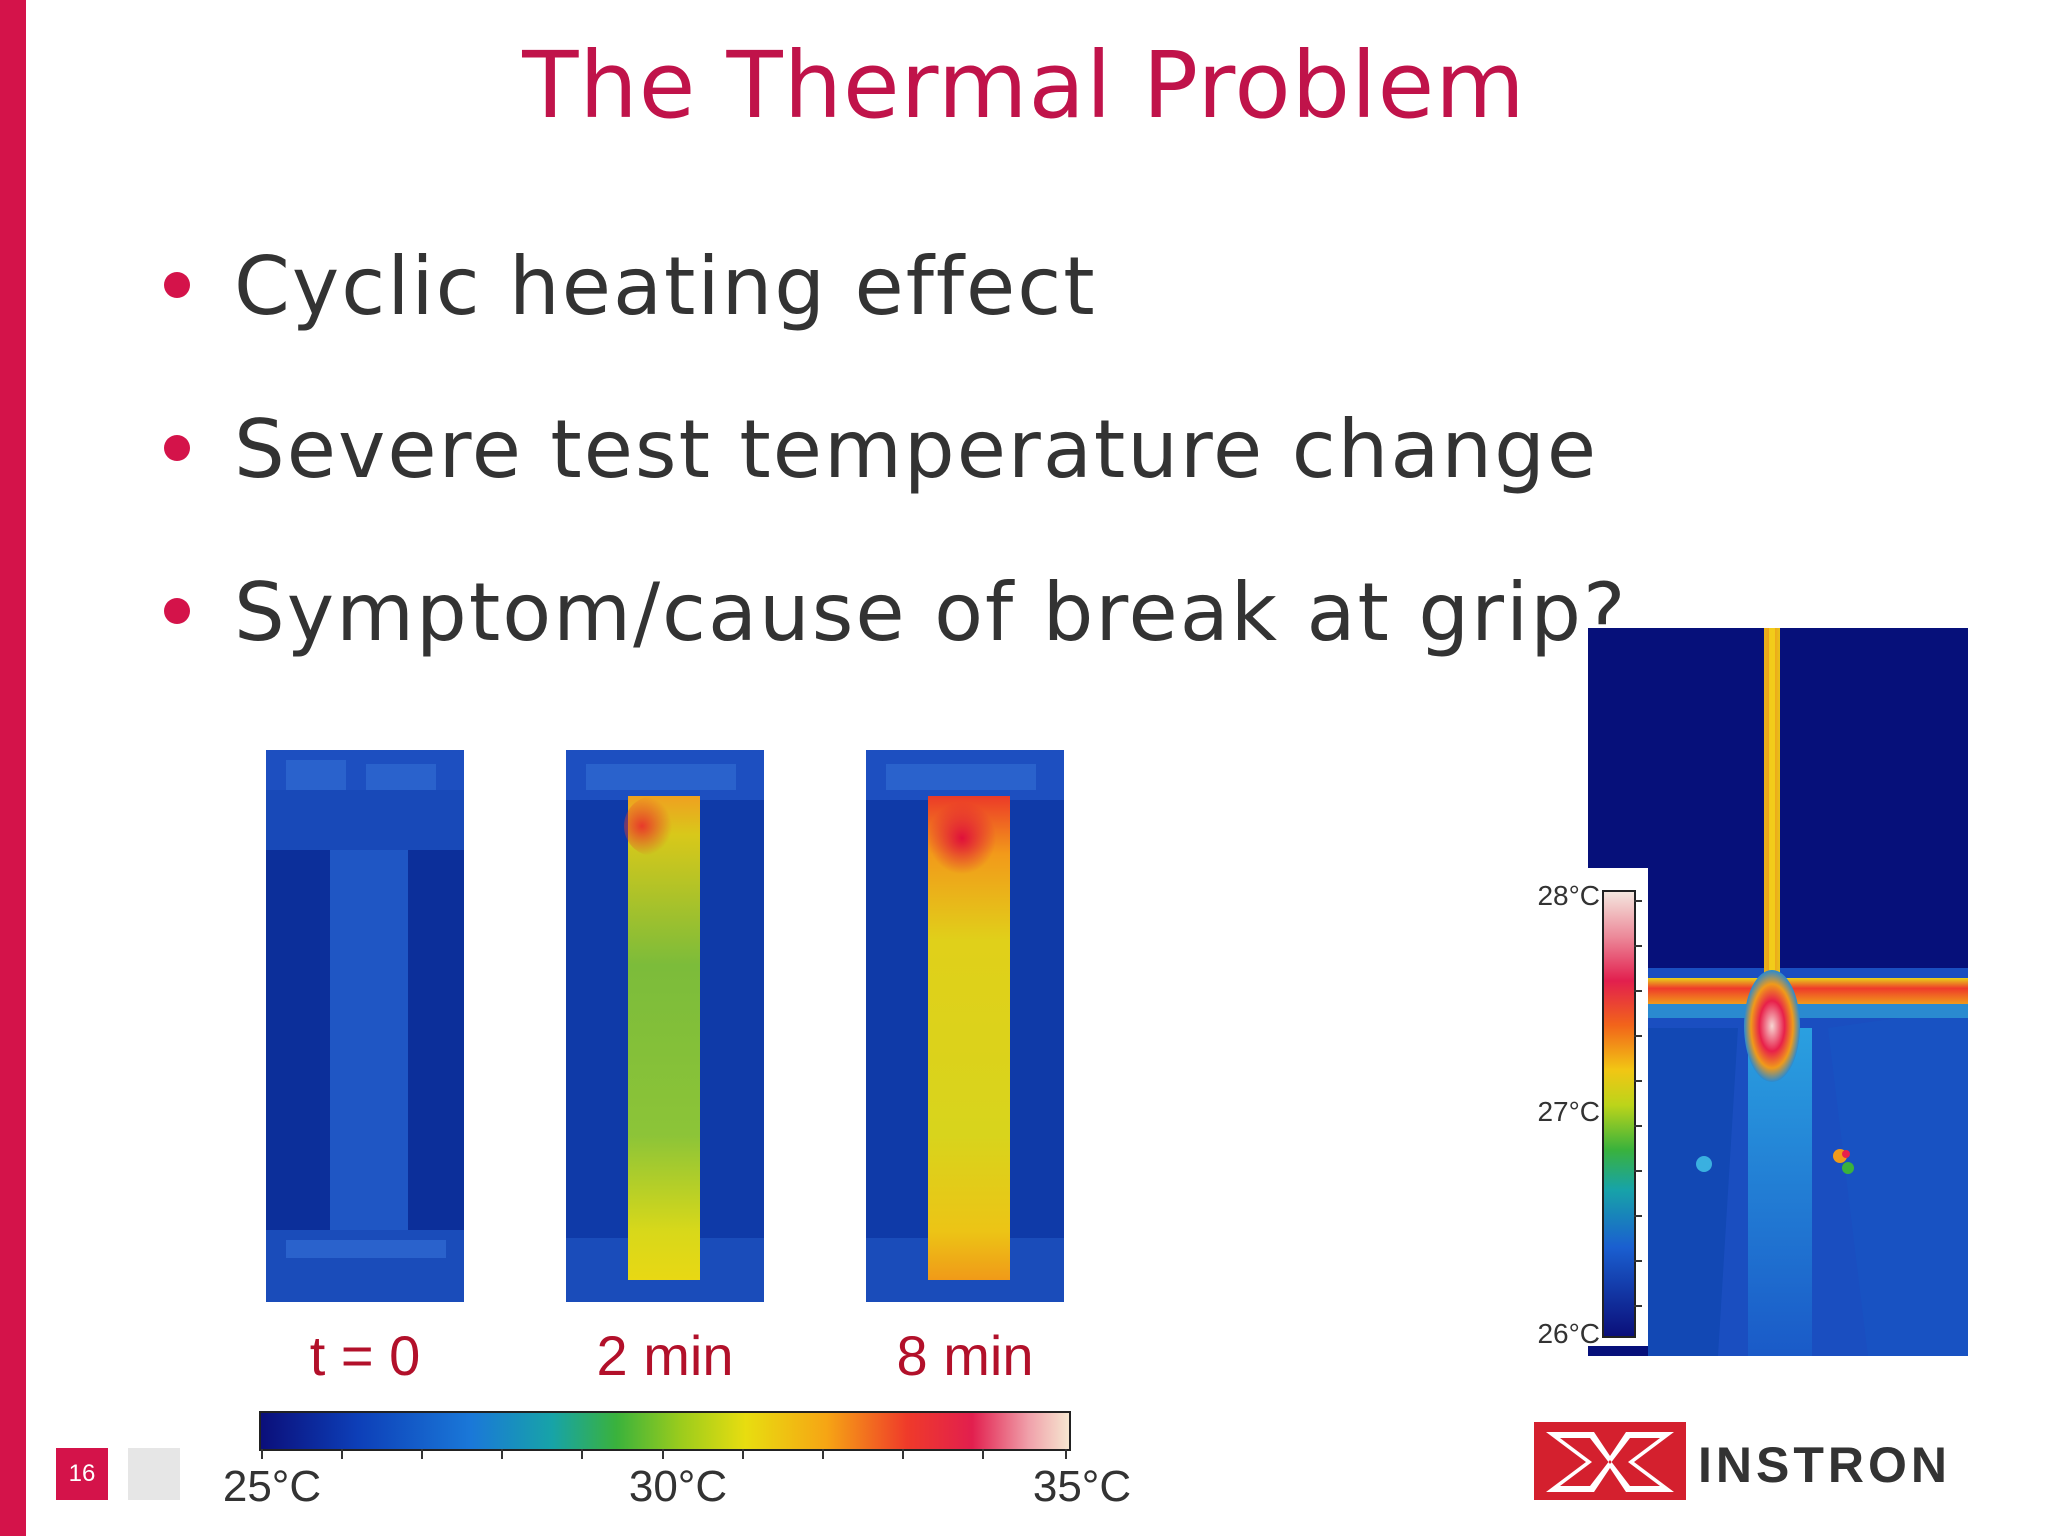 The height and width of the screenshot is (1536, 2048). What do you see at coordinates (1824, 1465) in the screenshot?
I see `instron-logo-text: INSTRON` at bounding box center [1824, 1465].